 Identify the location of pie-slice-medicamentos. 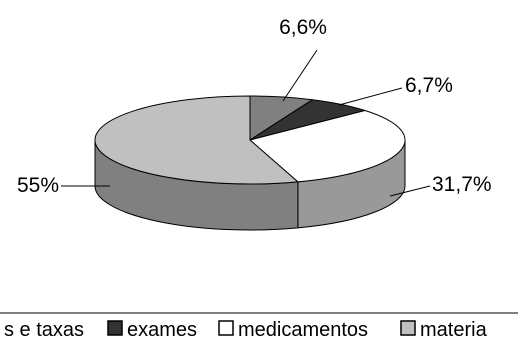
(327, 146).